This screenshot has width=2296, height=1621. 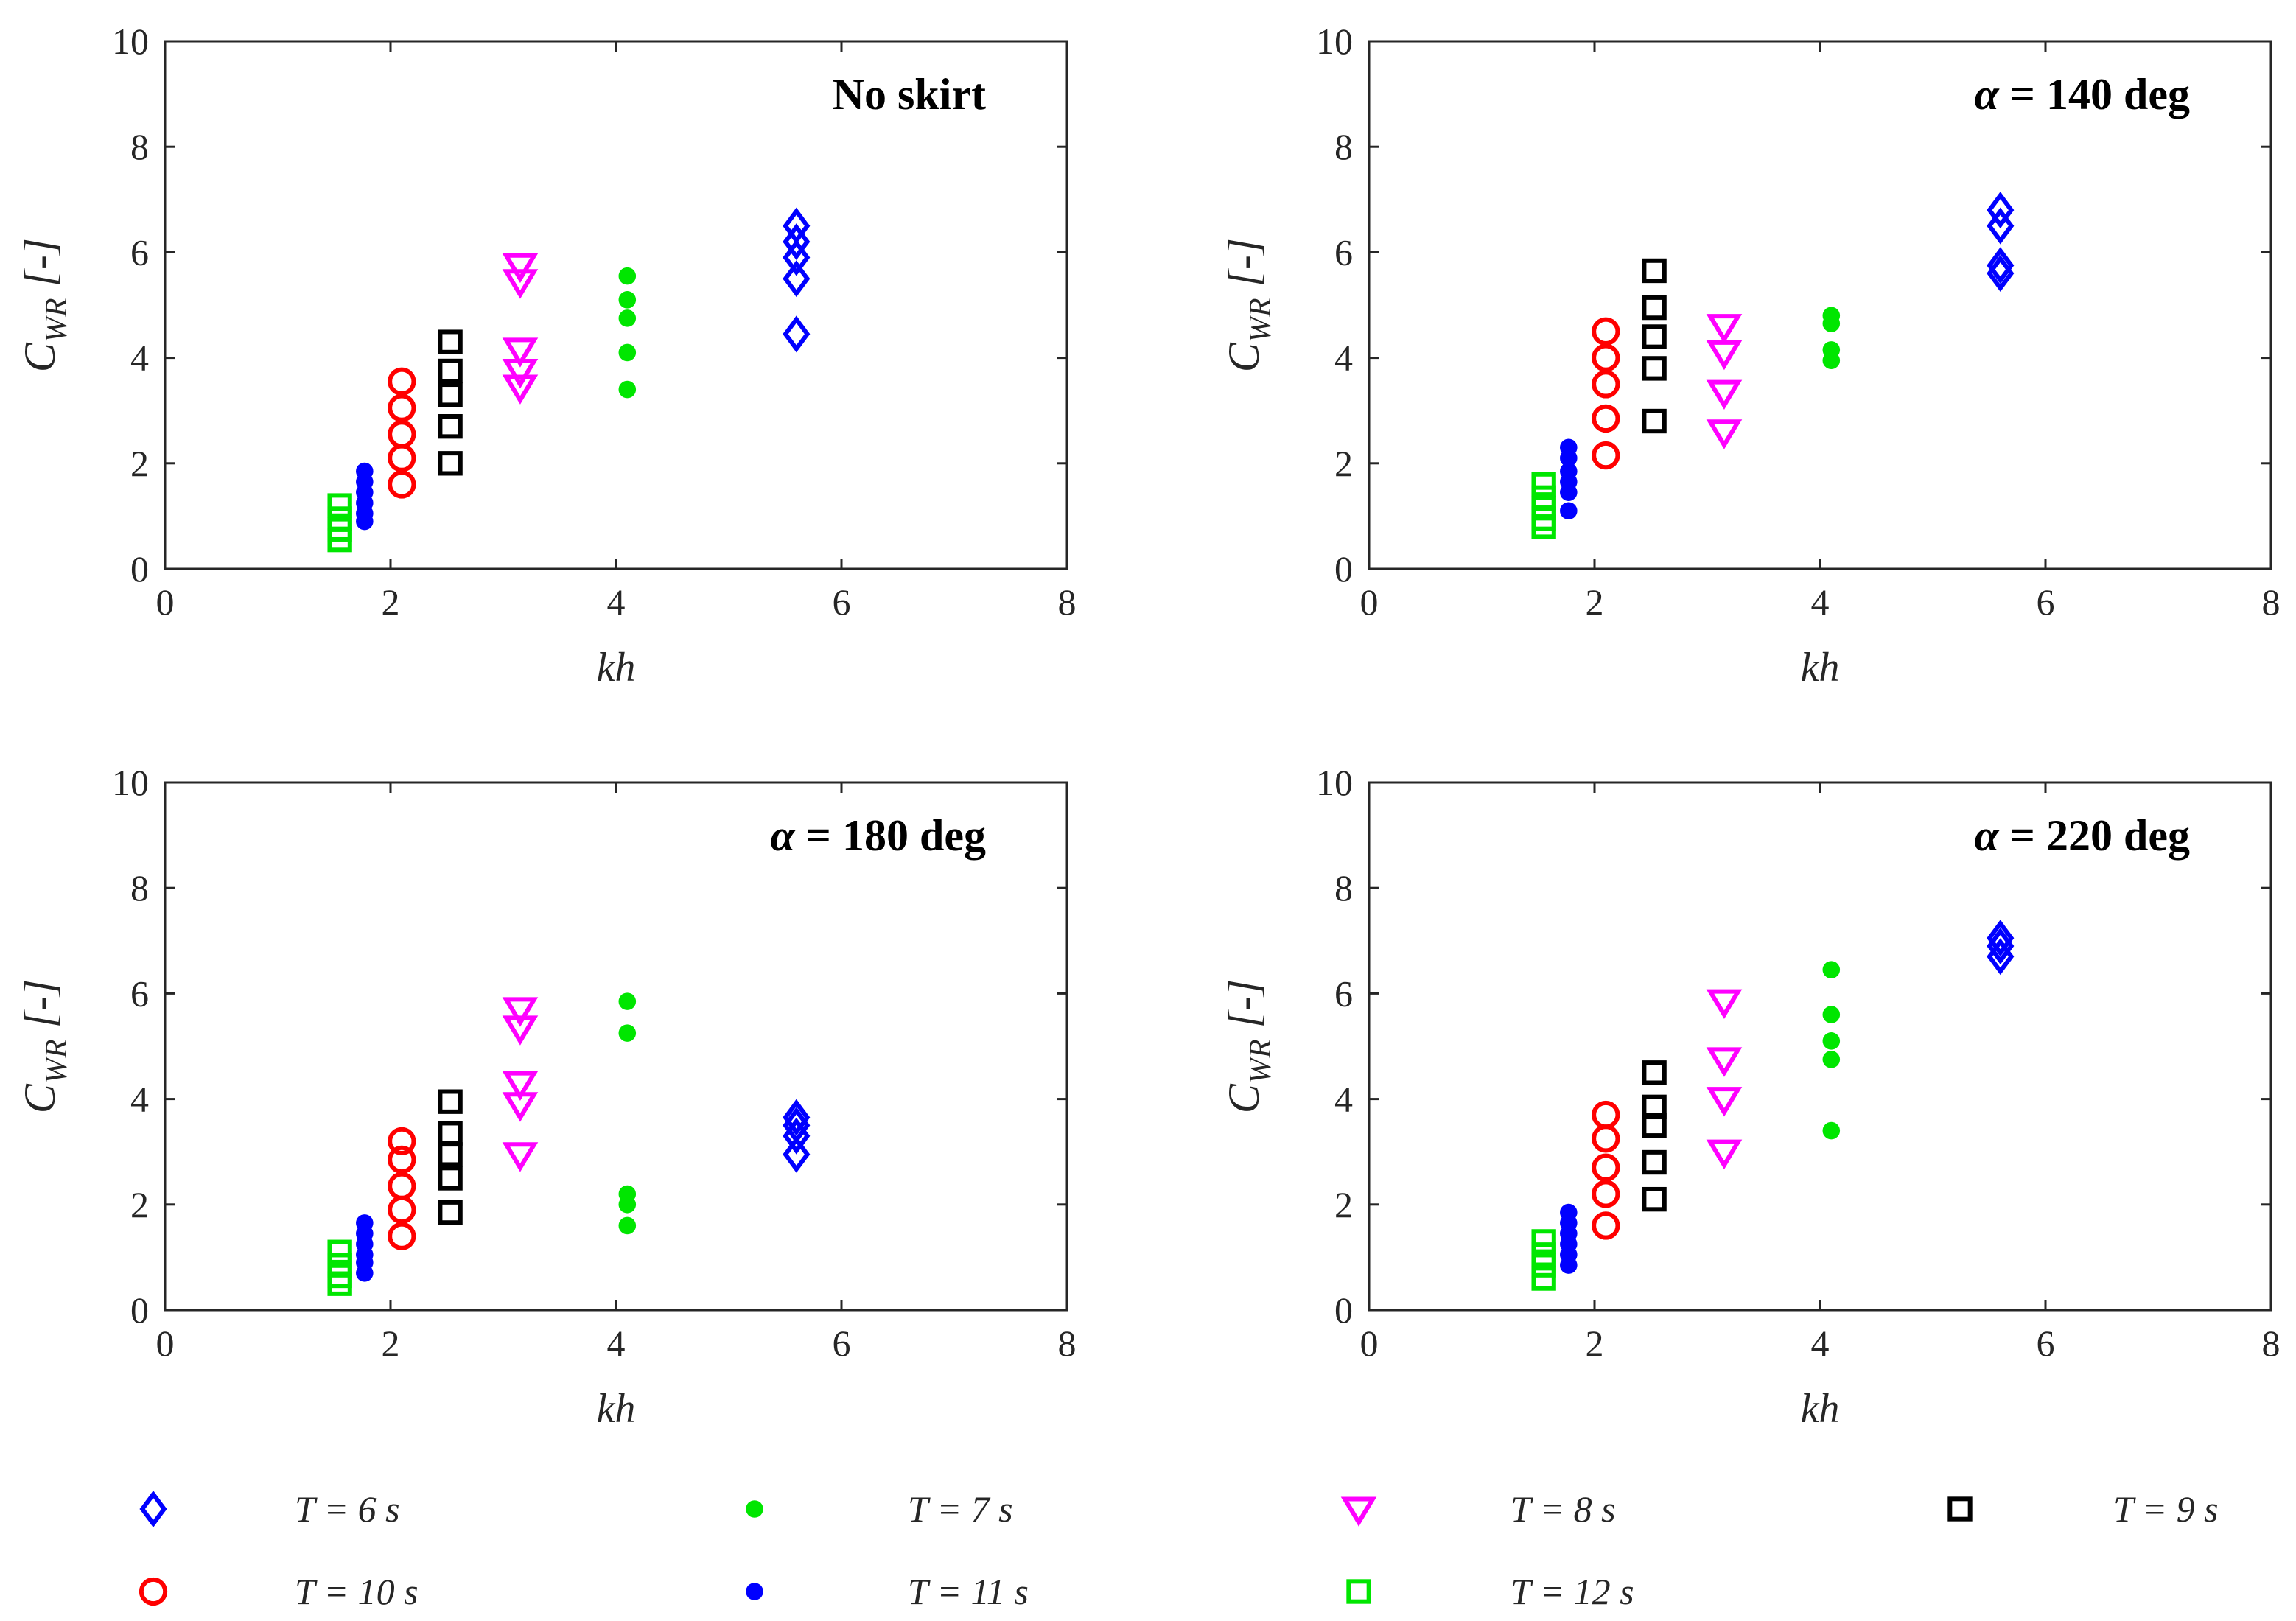 I want to click on legend-entry: T = 8 s, so click(x=1478, y=1509).